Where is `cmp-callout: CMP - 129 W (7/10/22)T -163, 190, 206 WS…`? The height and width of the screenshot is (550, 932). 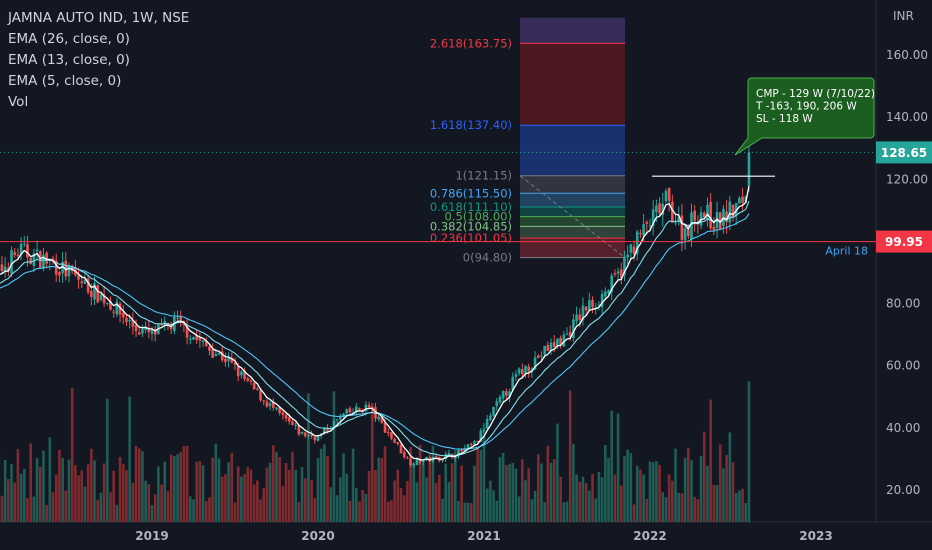 cmp-callout: CMP - 129 W (7/10/22)T -163, 190, 206 WS… is located at coordinates (804, 116).